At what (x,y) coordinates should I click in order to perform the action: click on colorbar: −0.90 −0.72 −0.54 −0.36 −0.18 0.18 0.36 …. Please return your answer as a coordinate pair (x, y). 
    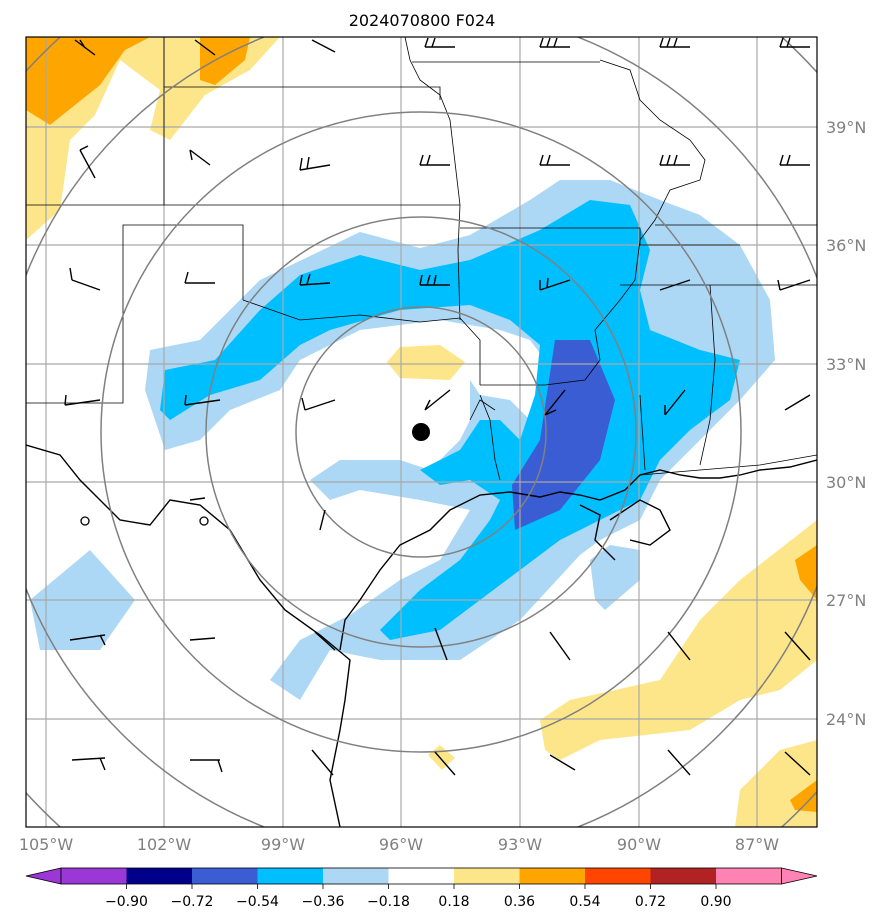
    Looking at the image, I should click on (421, 888).